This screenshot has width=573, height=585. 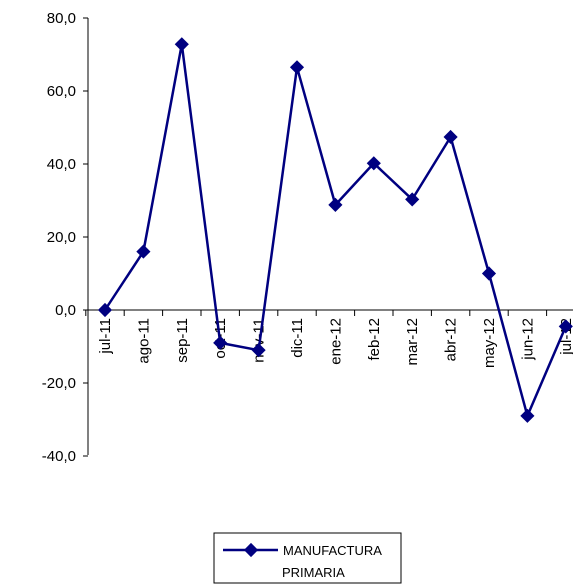 I want to click on y-tick-label: 60,0, so click(x=61, y=91).